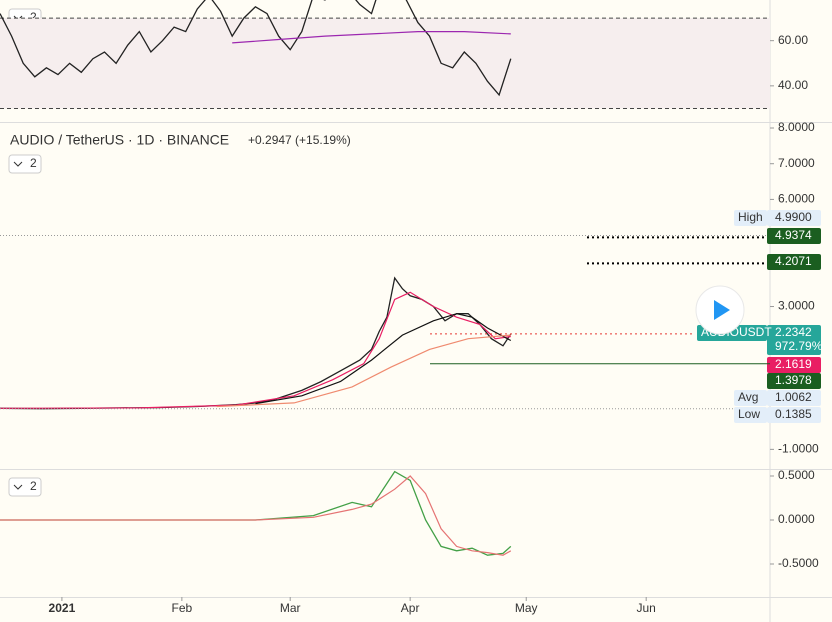  I want to click on x-tick-label: Apr, so click(410, 608).